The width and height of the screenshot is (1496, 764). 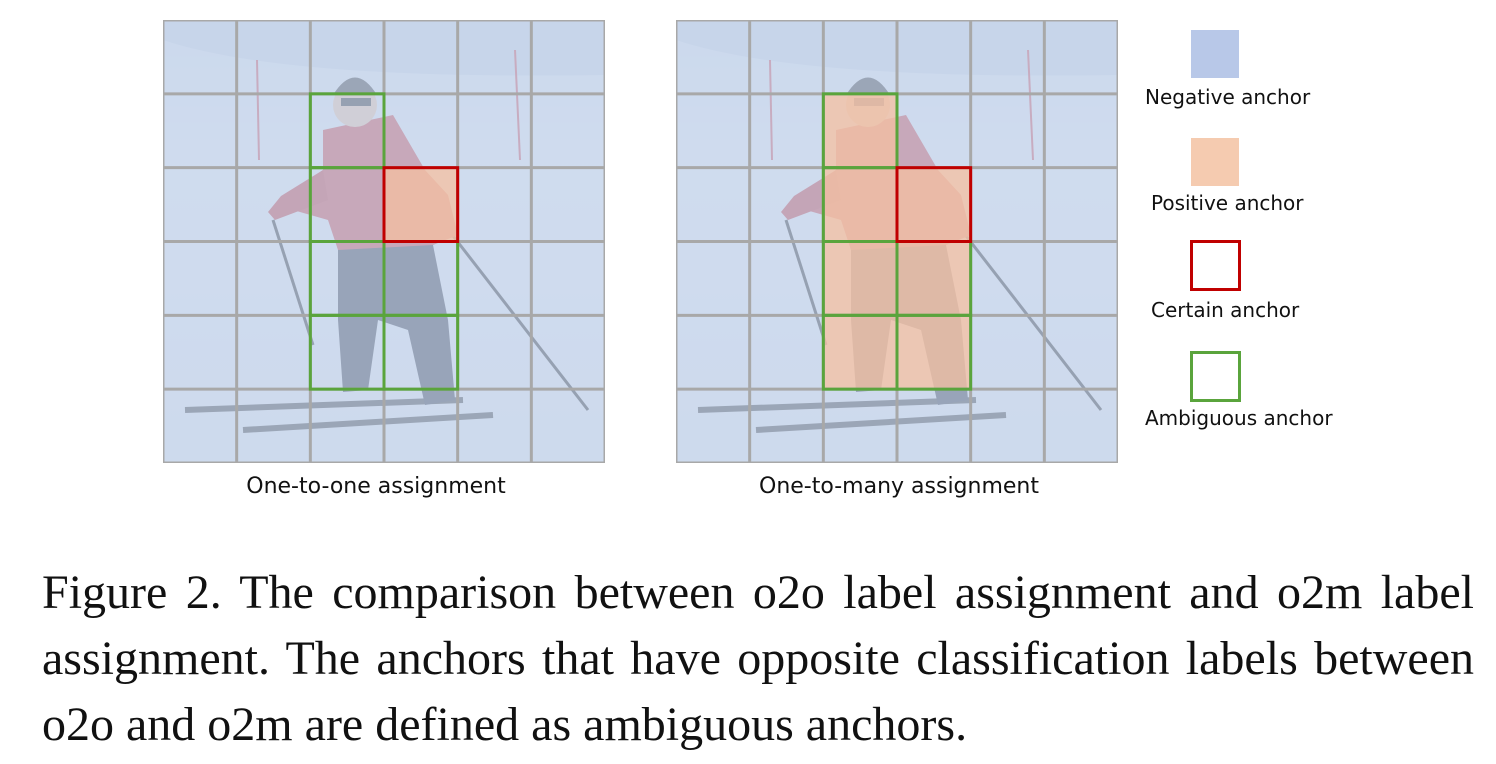 What do you see at coordinates (1239, 418) in the screenshot?
I see `legend-label-ambiguous: Ambiguous anchor` at bounding box center [1239, 418].